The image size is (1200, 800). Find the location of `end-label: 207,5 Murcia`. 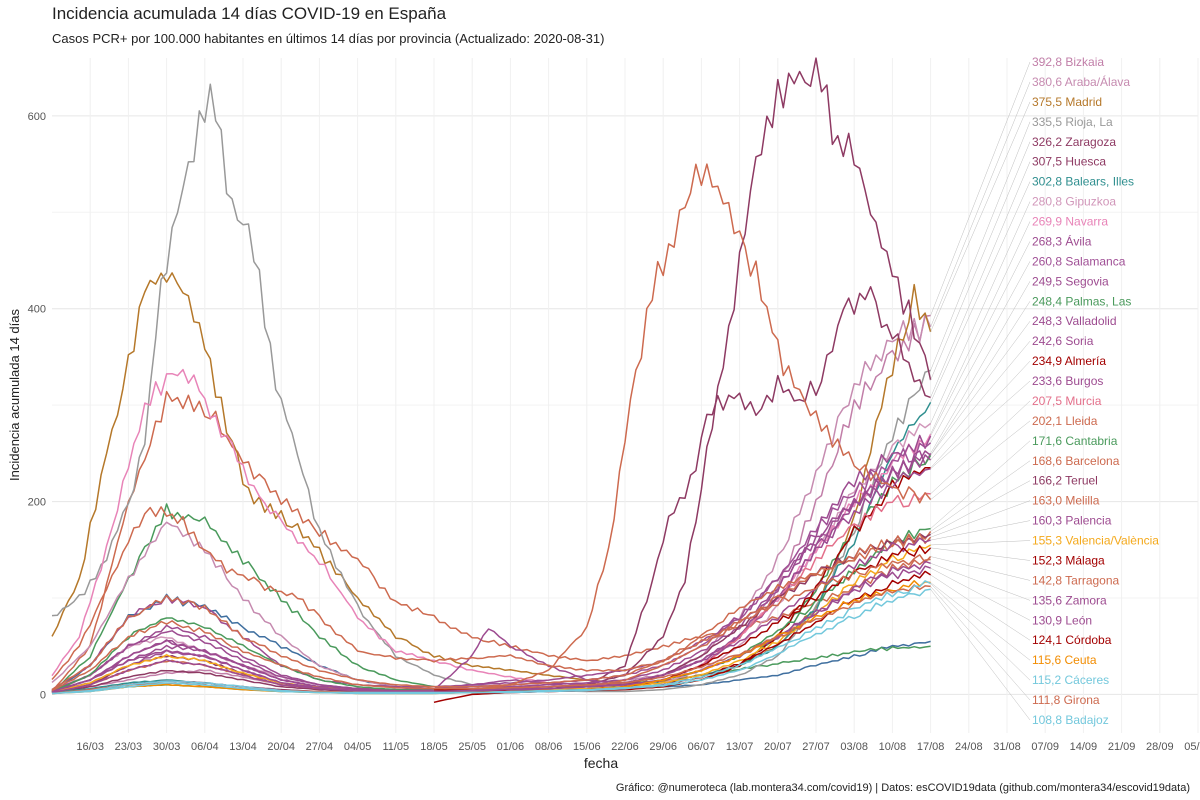

end-label: 207,5 Murcia is located at coordinates (1067, 401).